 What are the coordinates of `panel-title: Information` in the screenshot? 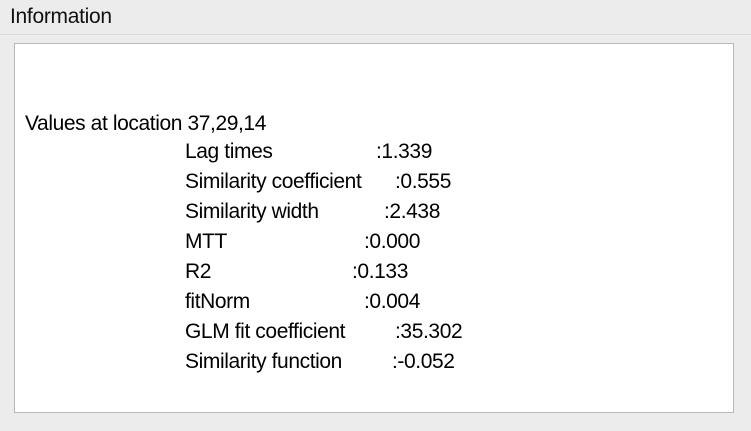 It's located at (61, 16).